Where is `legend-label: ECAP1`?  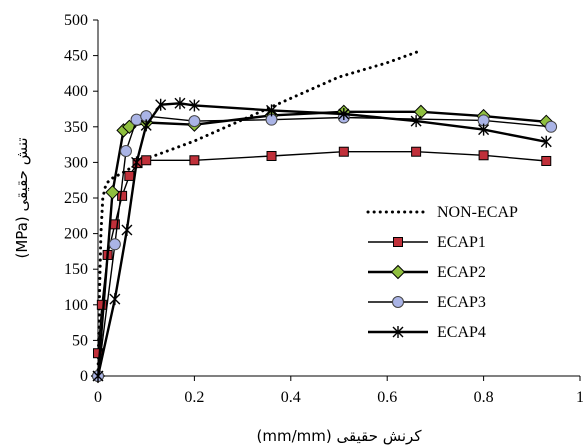
legend-label: ECAP1 is located at coordinates (461, 242).